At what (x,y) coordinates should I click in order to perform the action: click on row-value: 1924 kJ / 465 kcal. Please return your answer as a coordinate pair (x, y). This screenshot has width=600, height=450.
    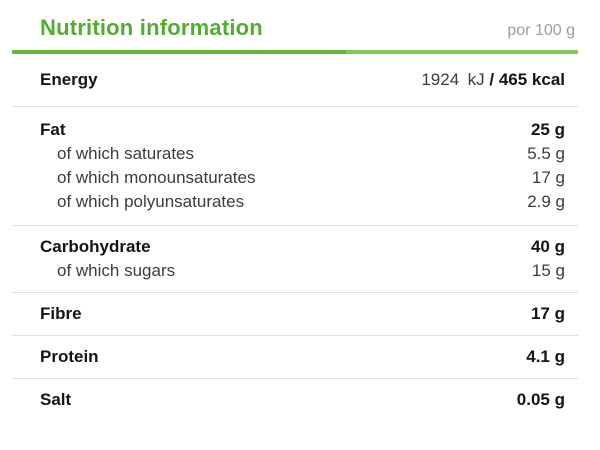
    Looking at the image, I should click on (493, 80).